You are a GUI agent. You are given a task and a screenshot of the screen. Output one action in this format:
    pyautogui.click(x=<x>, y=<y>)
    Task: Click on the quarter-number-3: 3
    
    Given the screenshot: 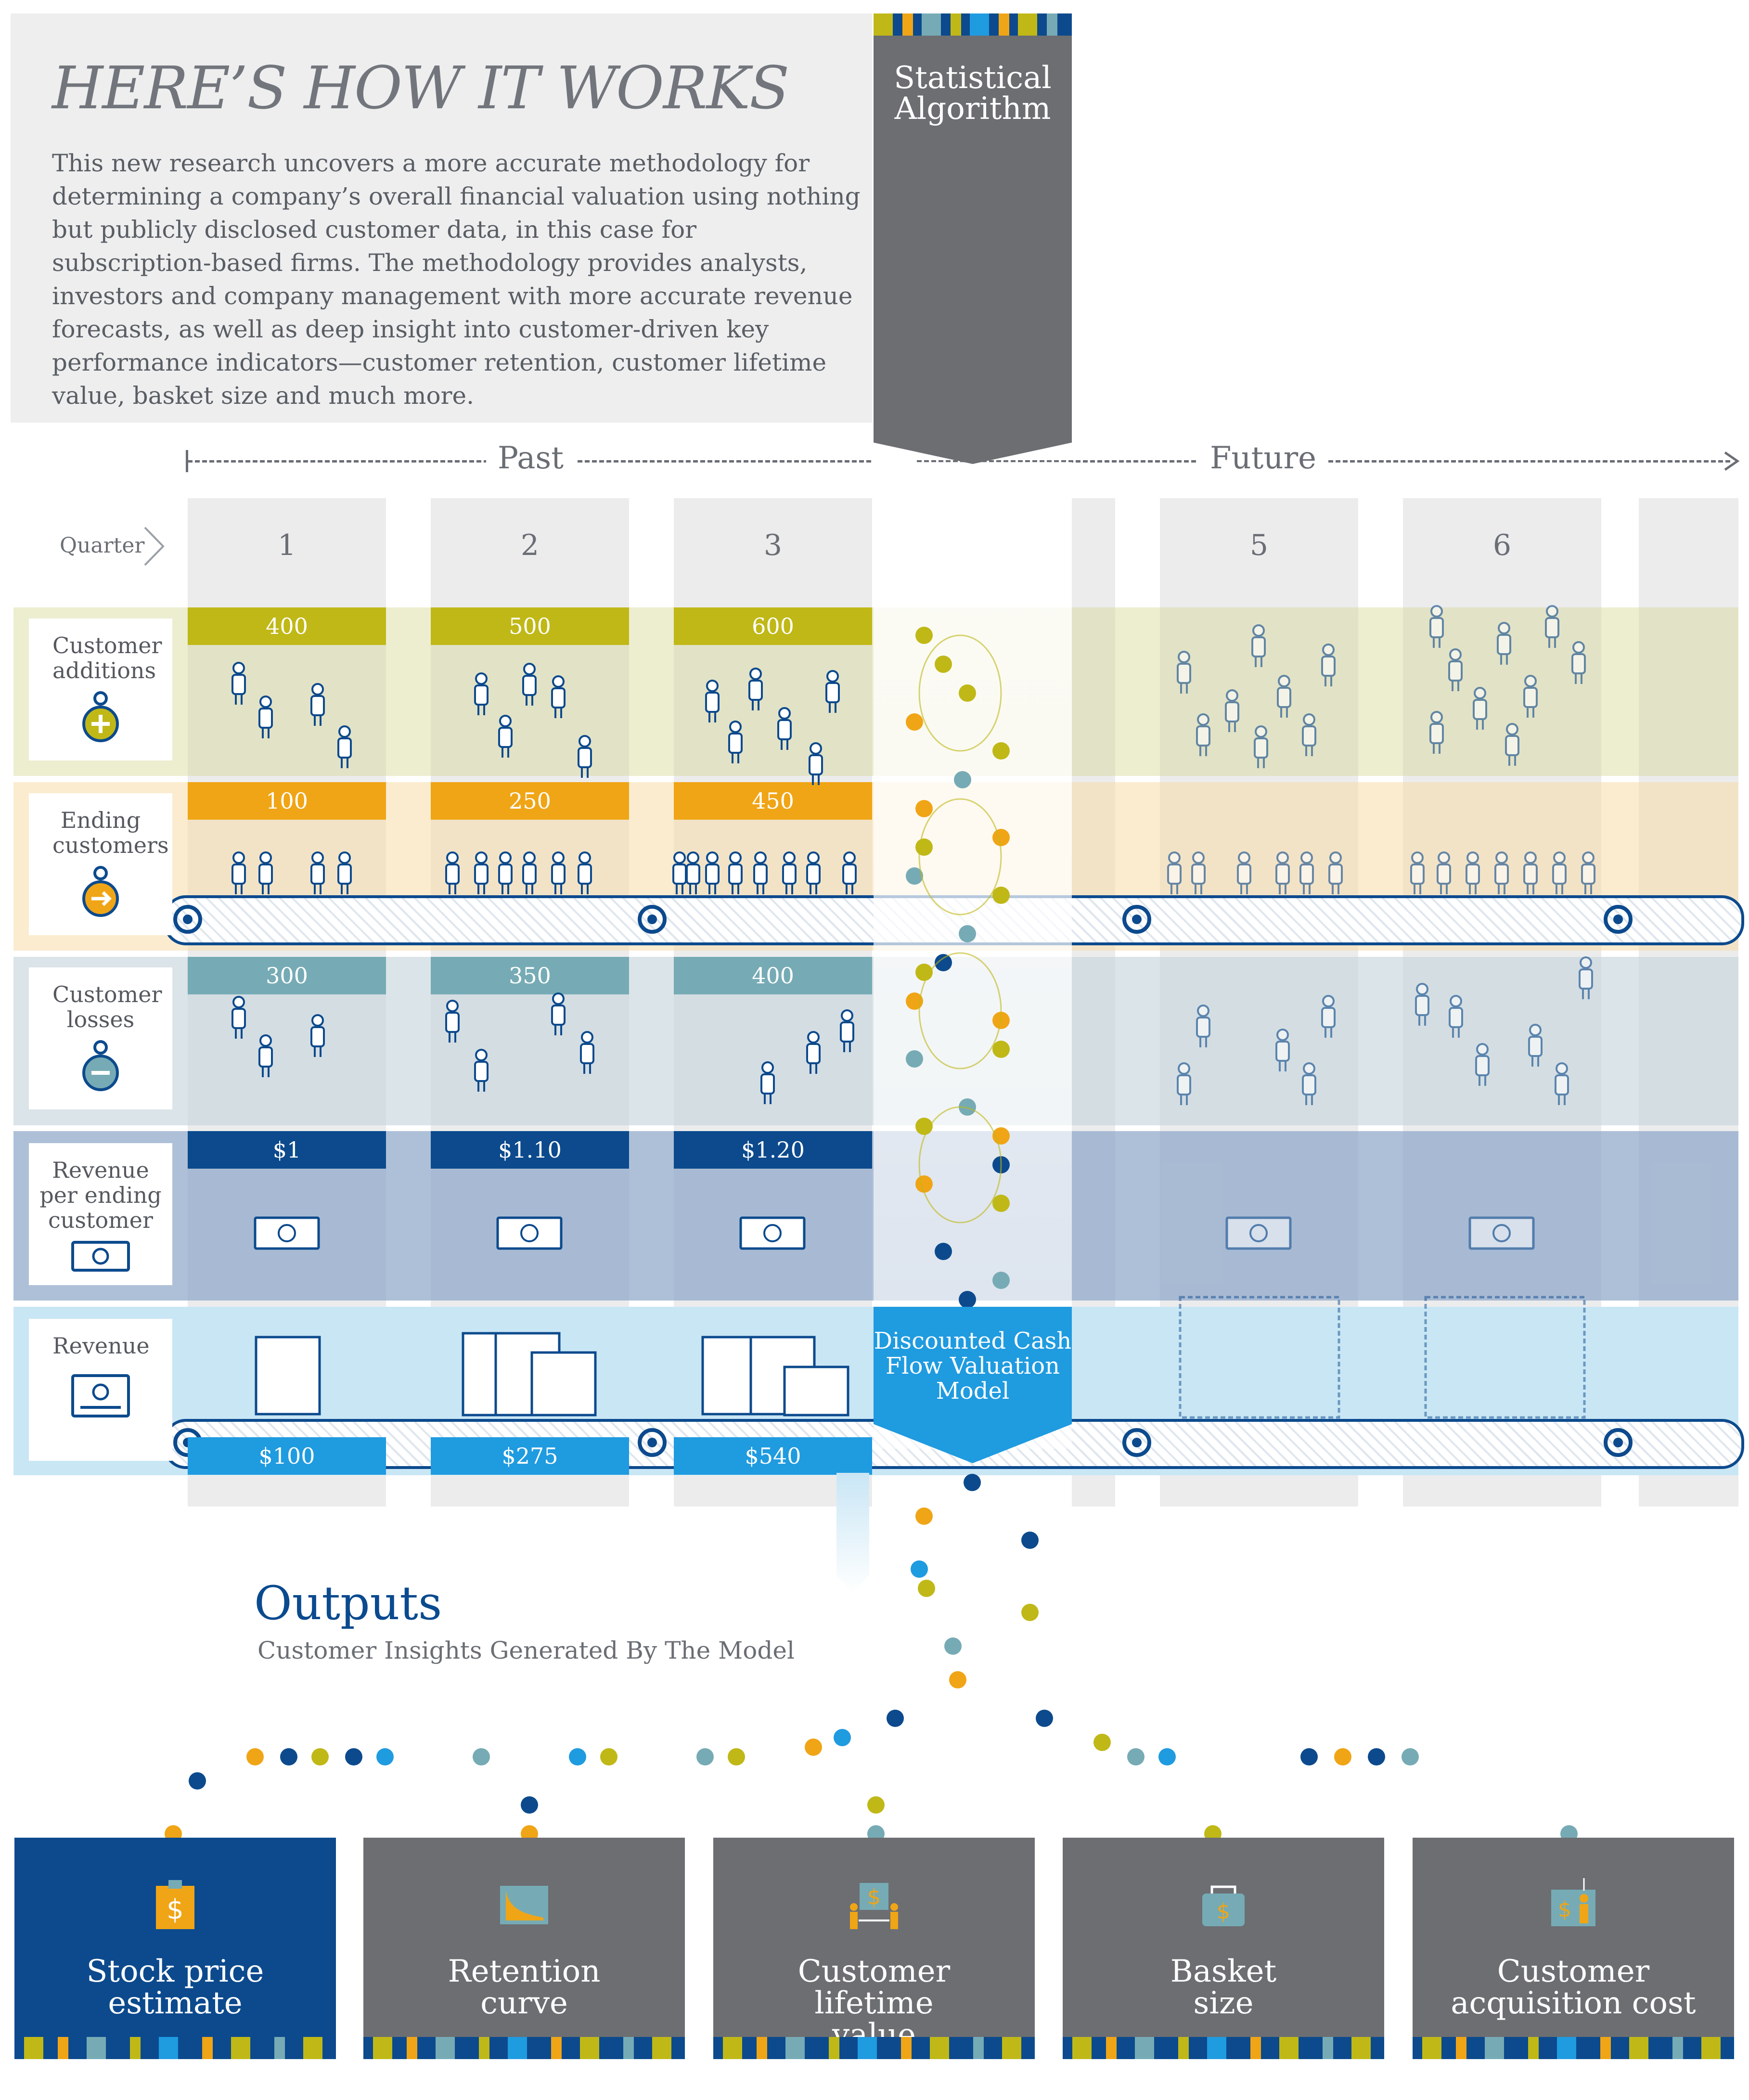 What is the action you would take?
    pyautogui.click(x=773, y=545)
    